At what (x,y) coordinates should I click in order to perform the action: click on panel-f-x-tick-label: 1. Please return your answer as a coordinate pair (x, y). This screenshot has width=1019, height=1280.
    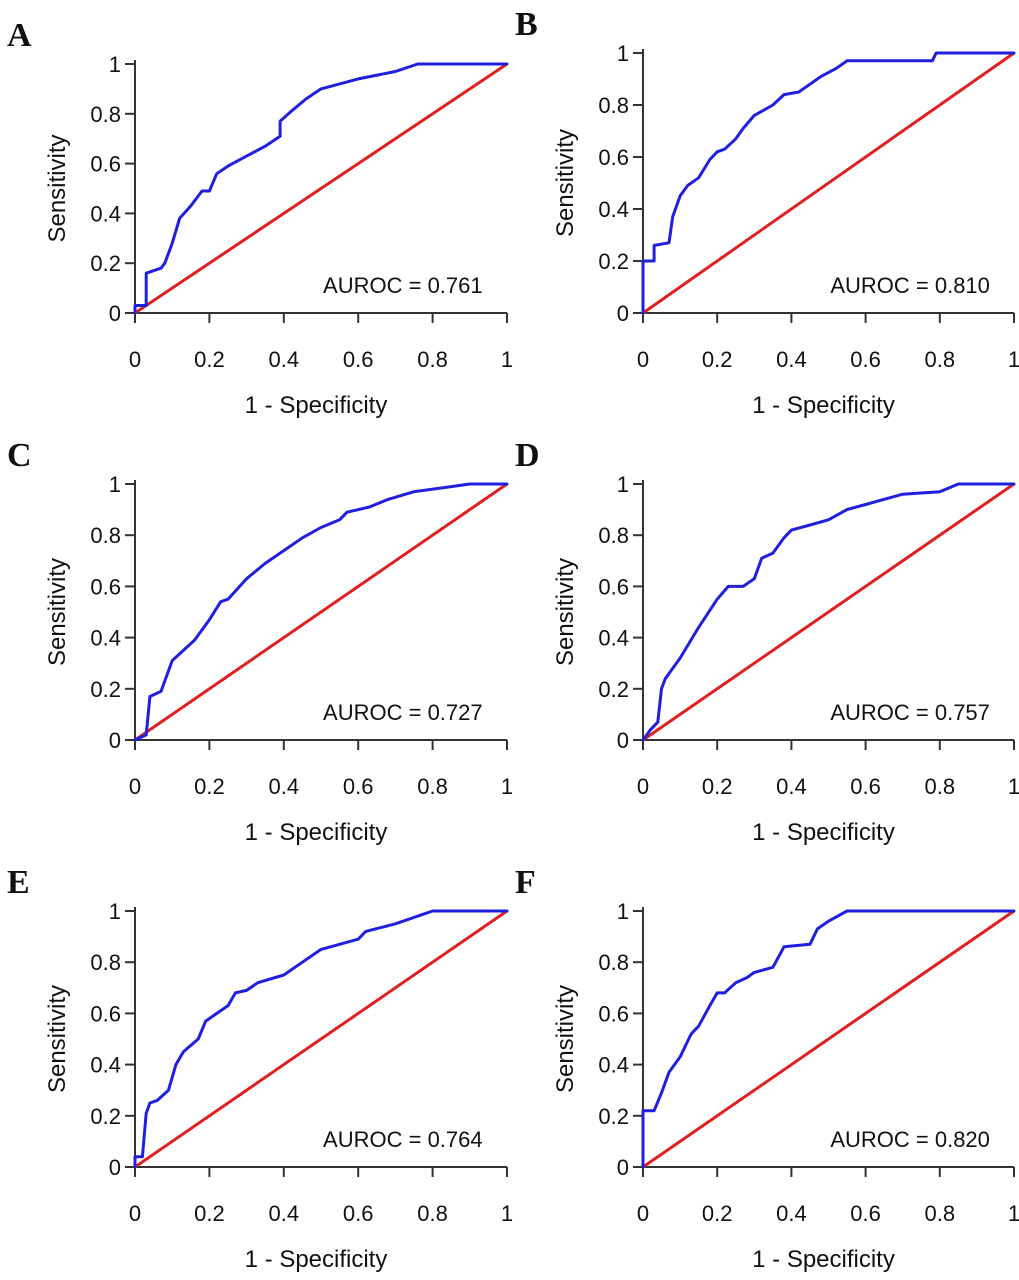
    Looking at the image, I should click on (1013, 1213).